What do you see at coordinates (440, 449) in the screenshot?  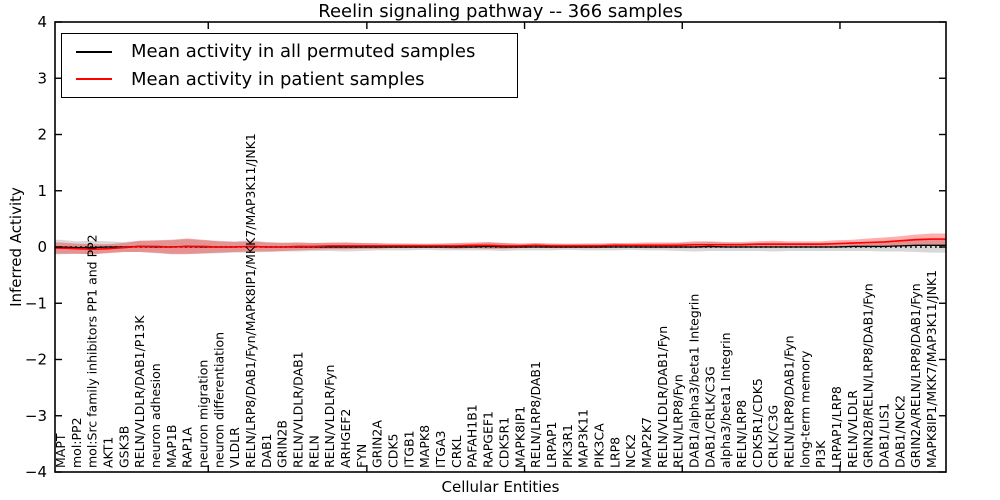 I see `x-category-label: ITGA3` at bounding box center [440, 449].